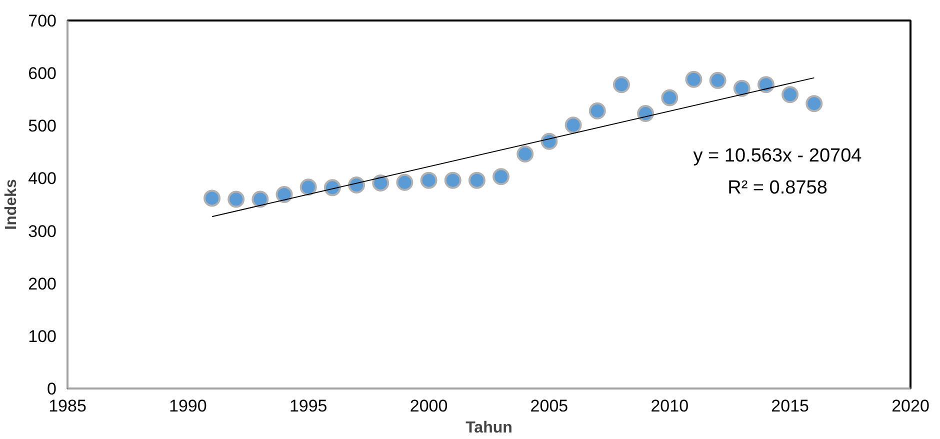 The width and height of the screenshot is (940, 439). Describe the element at coordinates (42, 231) in the screenshot. I see `y-tick-label: 300` at that location.